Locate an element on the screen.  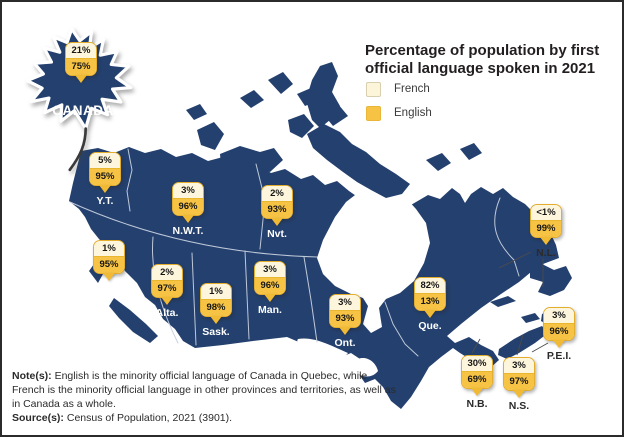
legend-row-english: English is located at coordinates (399, 113).